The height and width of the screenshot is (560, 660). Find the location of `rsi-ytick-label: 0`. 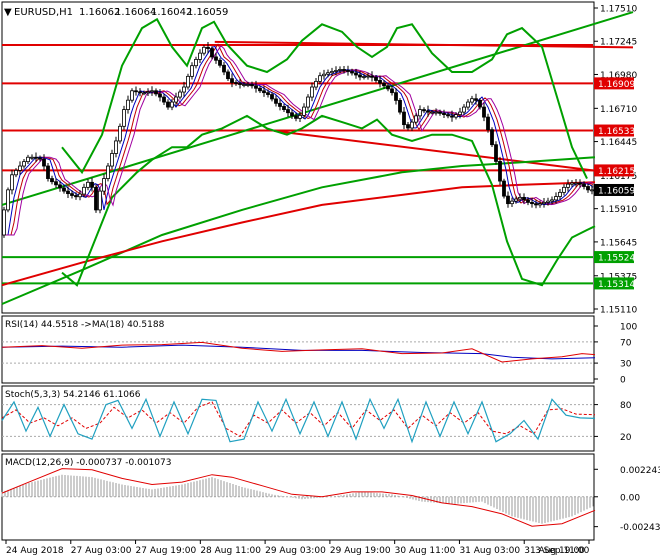

rsi-ytick-label: 0 is located at coordinates (623, 381).